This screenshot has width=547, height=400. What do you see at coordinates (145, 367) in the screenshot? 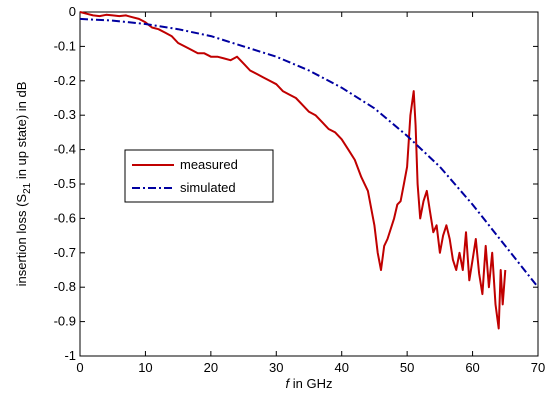
I see `x-tick-label: 10` at bounding box center [145, 367].